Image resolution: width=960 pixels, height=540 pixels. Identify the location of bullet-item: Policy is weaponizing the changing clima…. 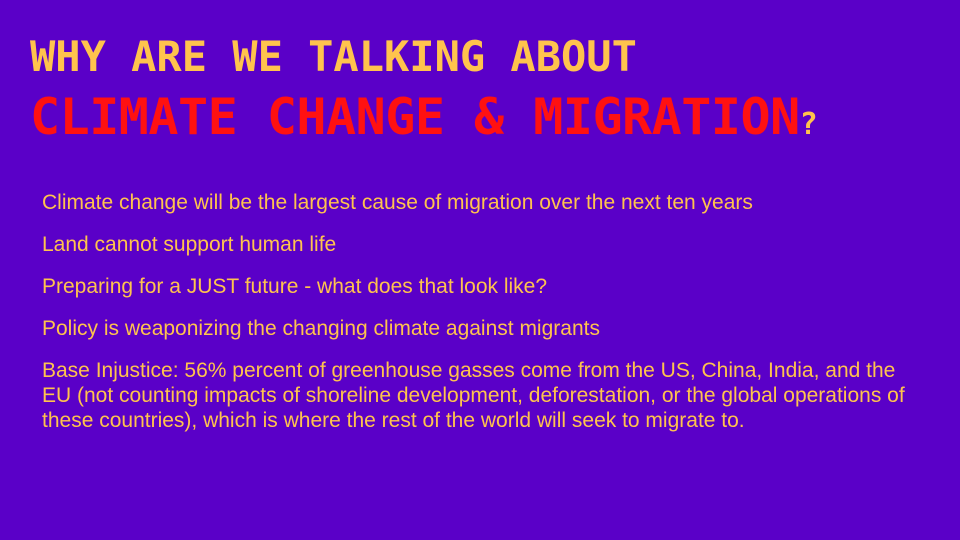
(321, 328).